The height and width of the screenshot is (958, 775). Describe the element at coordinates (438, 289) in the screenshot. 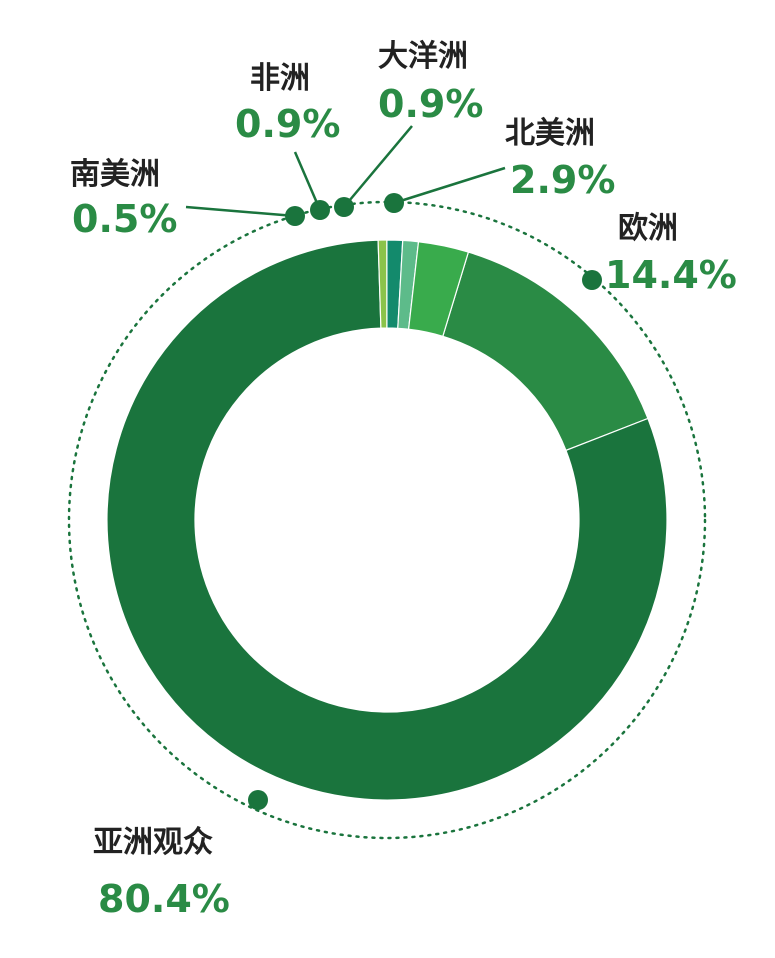

I see `slice-北美洲` at that location.